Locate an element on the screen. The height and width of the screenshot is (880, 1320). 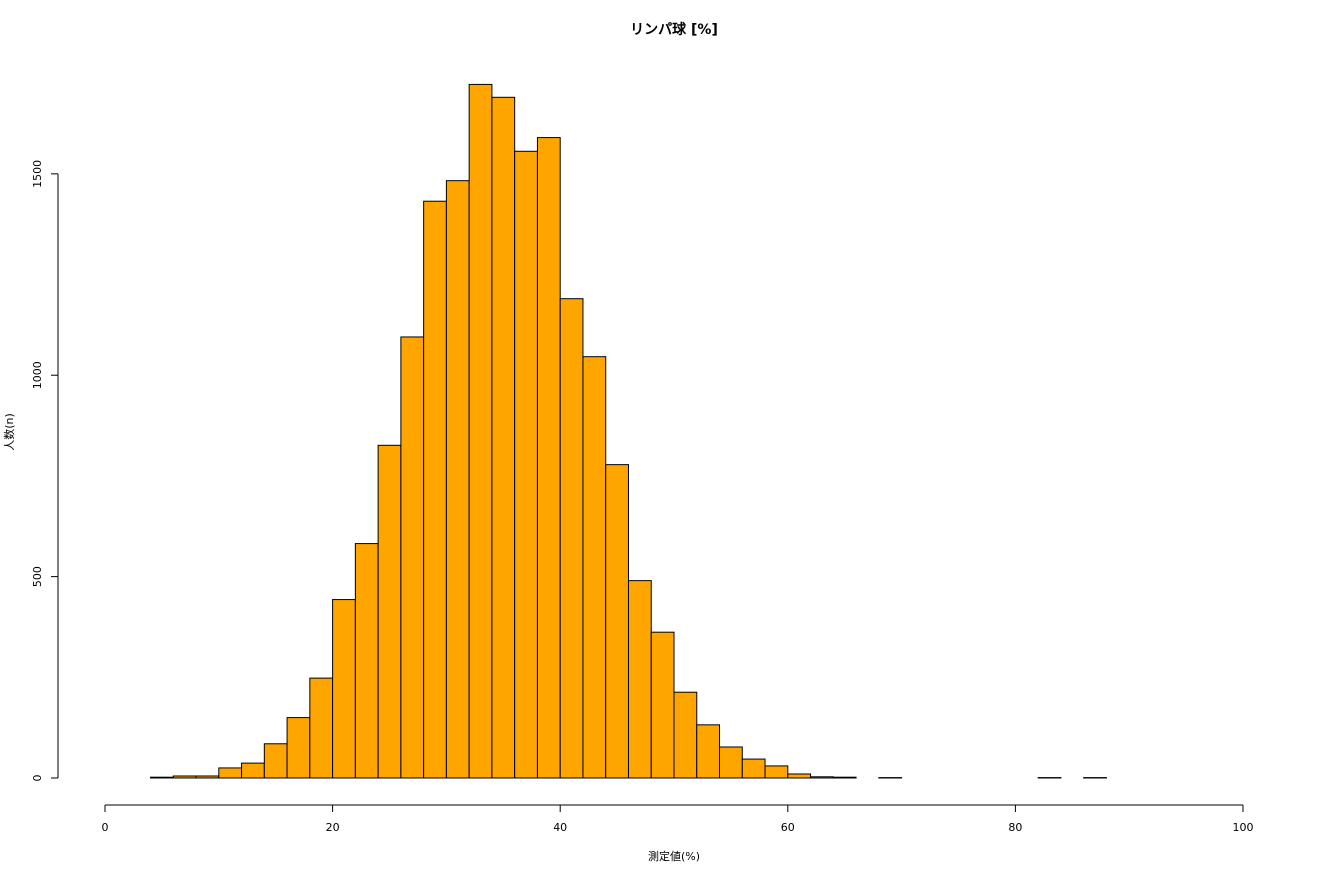
y-tick-label: 1000 is located at coordinates (37, 375).